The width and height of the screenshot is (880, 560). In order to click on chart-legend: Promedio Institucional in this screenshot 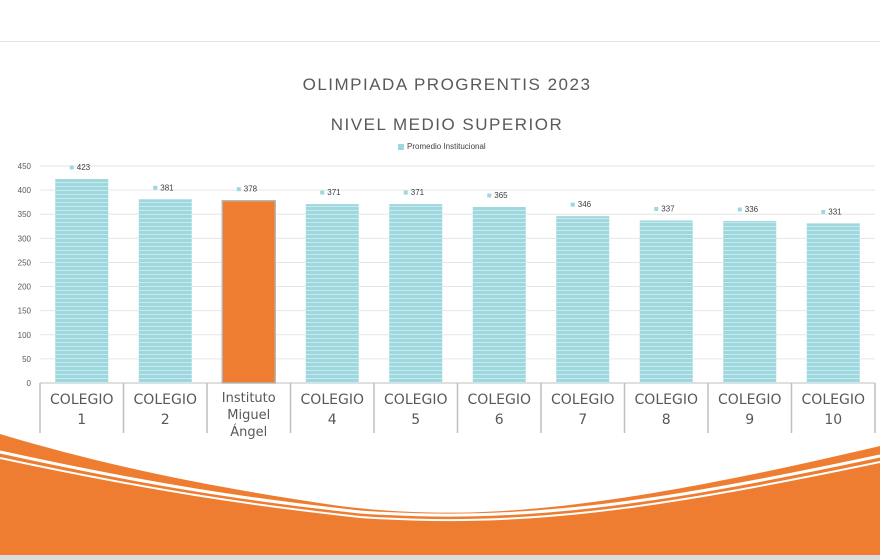, I will do `click(442, 146)`.